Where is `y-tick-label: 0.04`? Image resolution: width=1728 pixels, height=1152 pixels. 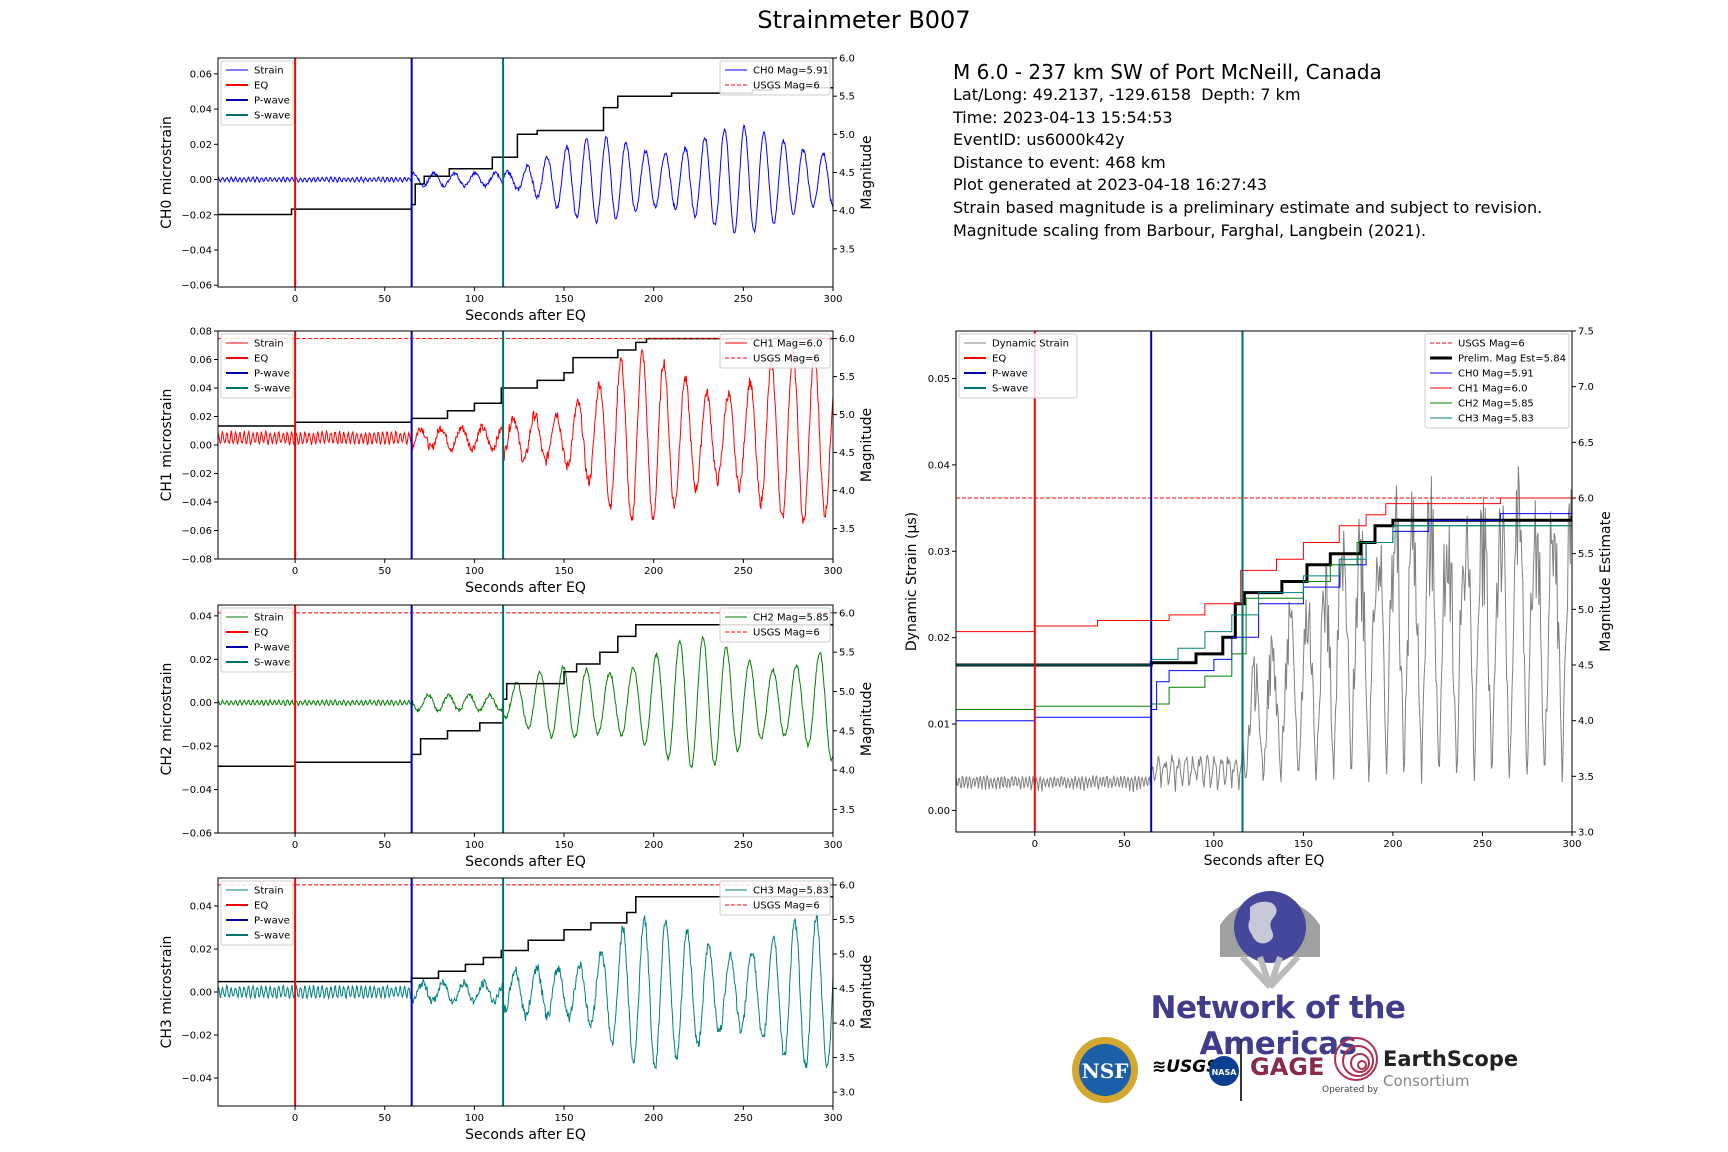
y-tick-label: 0.04 is located at coordinates (201, 110).